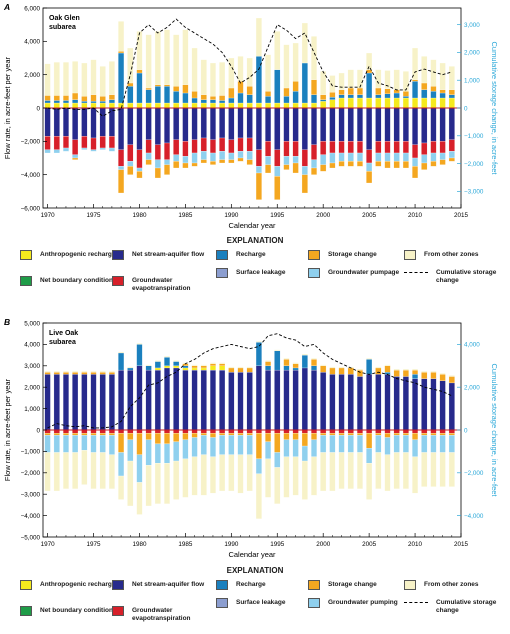 The width and height of the screenshot is (510, 634). I want to click on legend-dashed-line, so click(416, 602).